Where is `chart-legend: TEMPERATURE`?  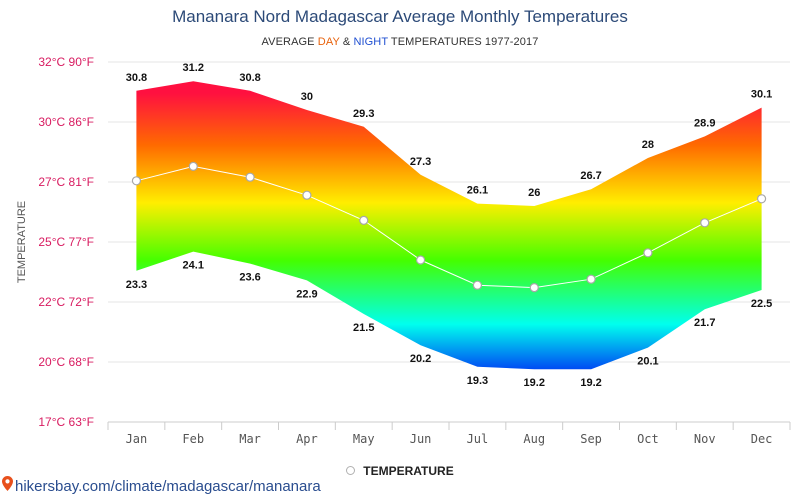
chart-legend: TEMPERATURE is located at coordinates (400, 471).